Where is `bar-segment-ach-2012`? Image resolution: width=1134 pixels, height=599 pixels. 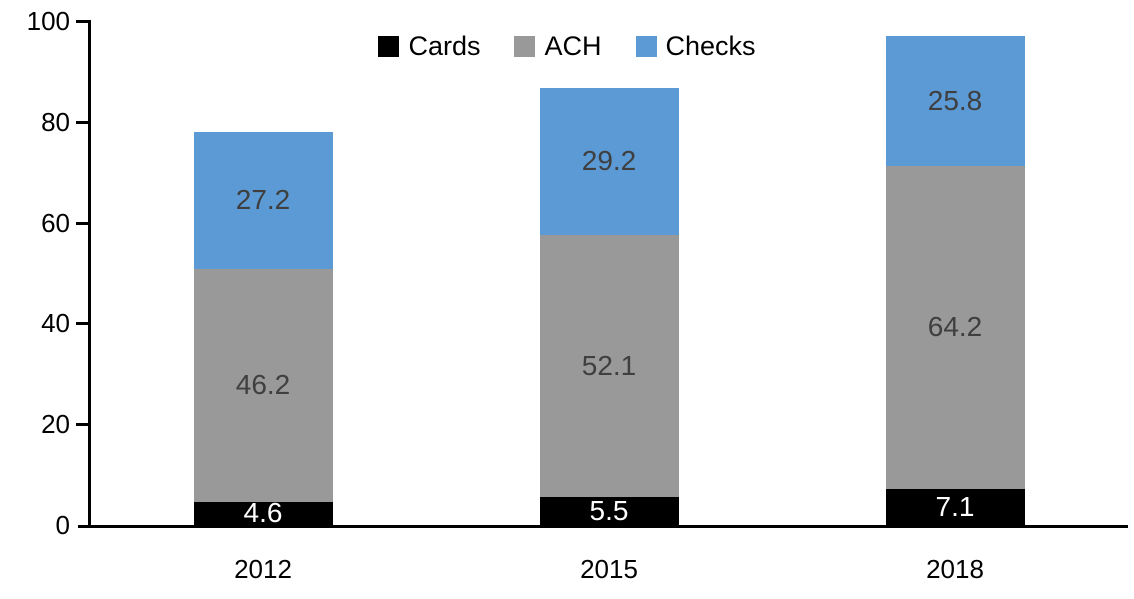 bar-segment-ach-2012 is located at coordinates (263, 385).